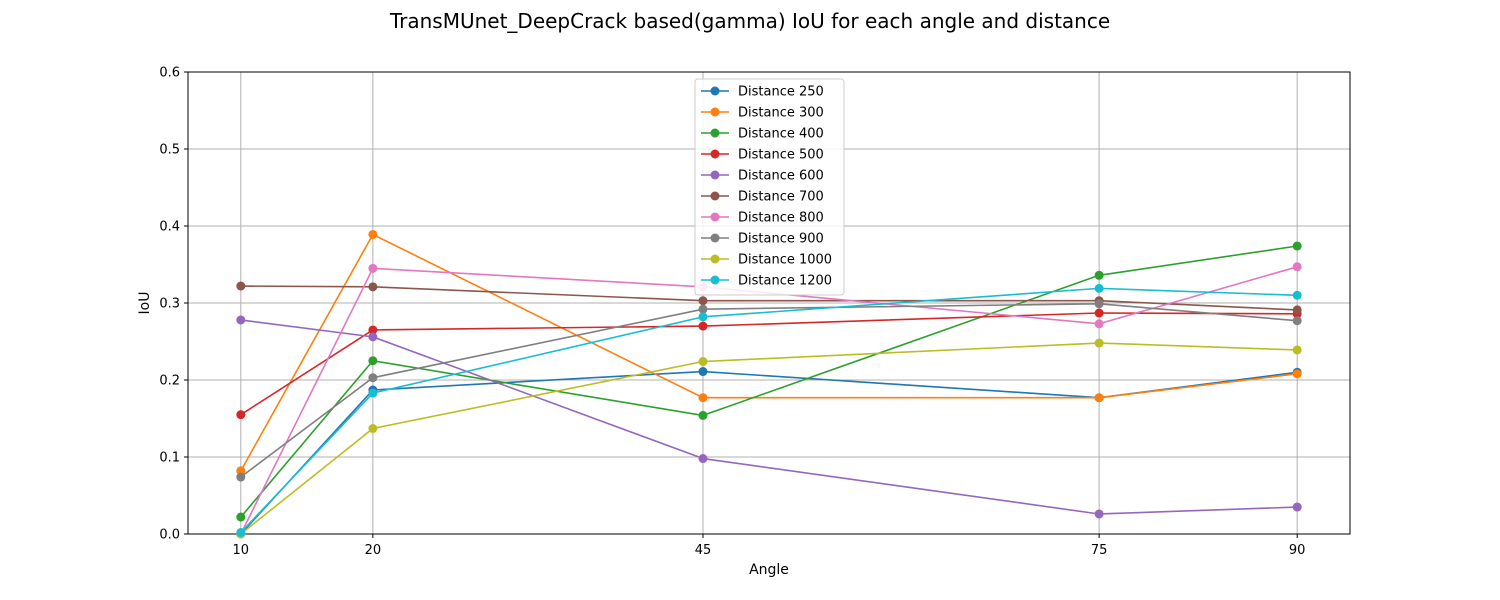 The height and width of the screenshot is (600, 1500). I want to click on x-tick-label: 90, so click(1297, 550).